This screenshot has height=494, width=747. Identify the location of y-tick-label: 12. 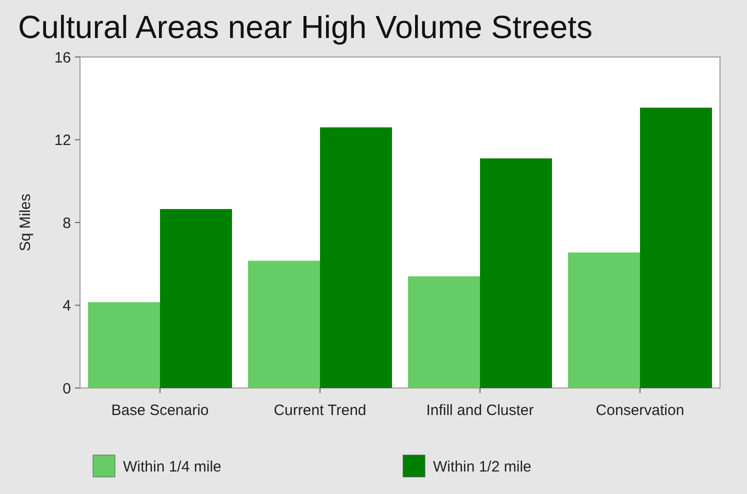
(62, 140).